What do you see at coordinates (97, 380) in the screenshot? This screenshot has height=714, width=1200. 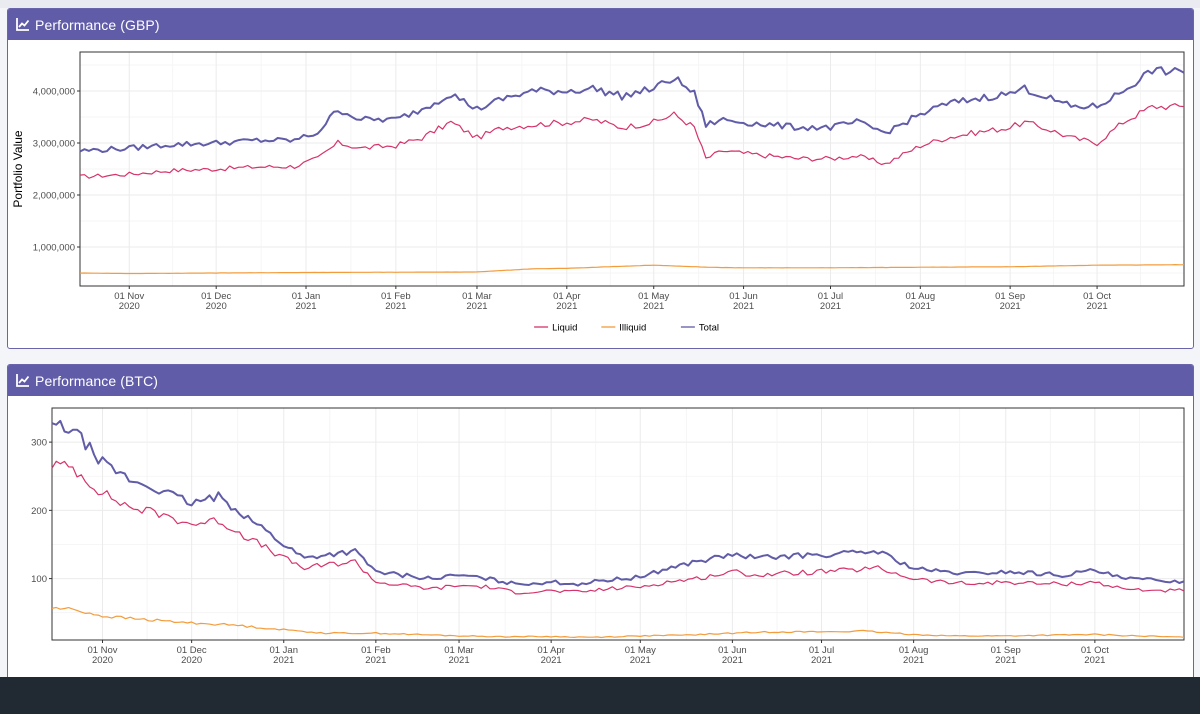 I see `panel-title: Performance (BTC)` at bounding box center [97, 380].